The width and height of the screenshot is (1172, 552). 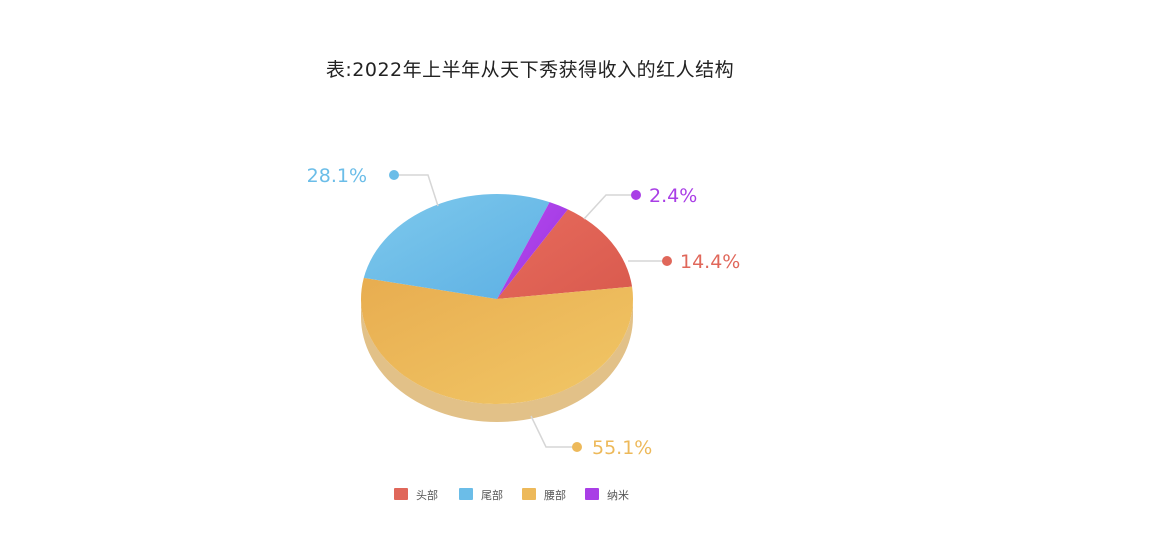 I want to click on legend-label-纳米: 纳米, so click(x=618, y=495).